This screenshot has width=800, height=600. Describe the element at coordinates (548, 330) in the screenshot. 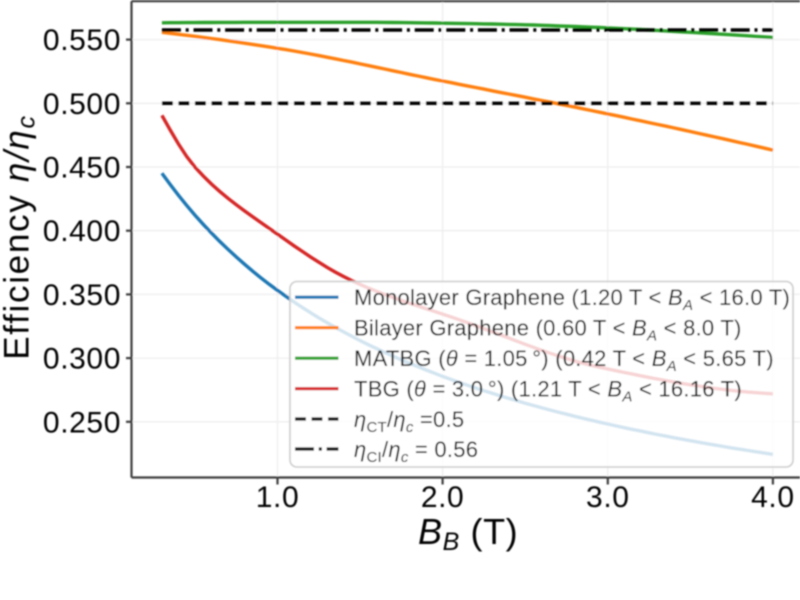

I see `svg-text:Bilayer Graphene (0.60 T < BA: Bilayer Graphene (0.60 T < BA < 8.0 T)` at that location.